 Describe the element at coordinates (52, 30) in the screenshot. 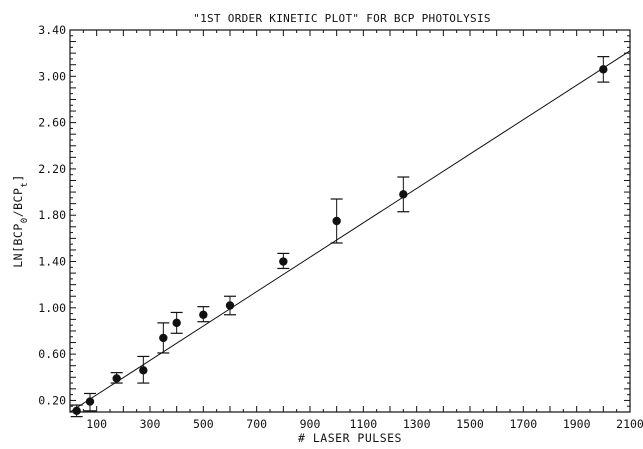

I see `y-tick-label: 3.40` at that location.